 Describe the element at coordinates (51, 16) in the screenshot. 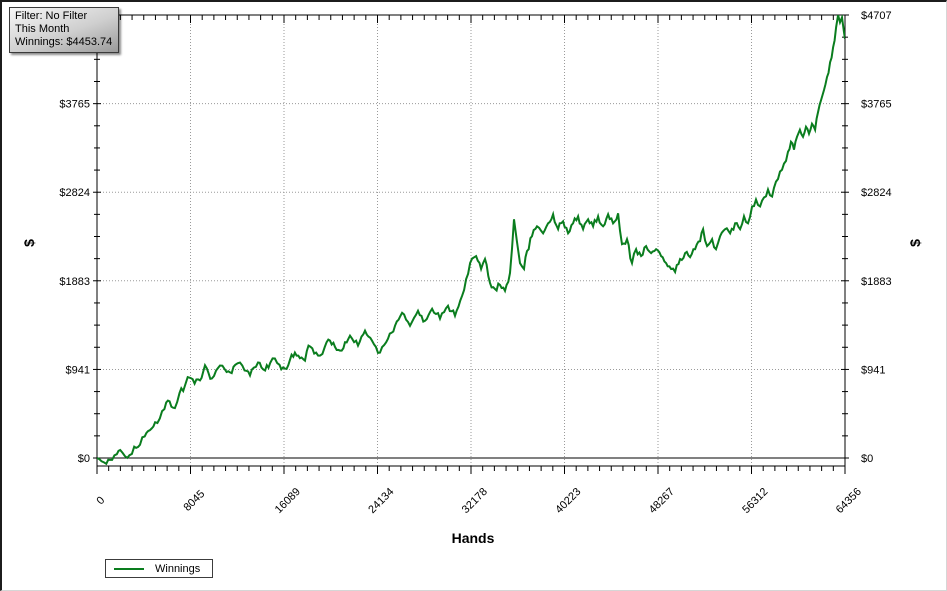

I see `tooltip-filter-line: Filter: No Filter` at that location.